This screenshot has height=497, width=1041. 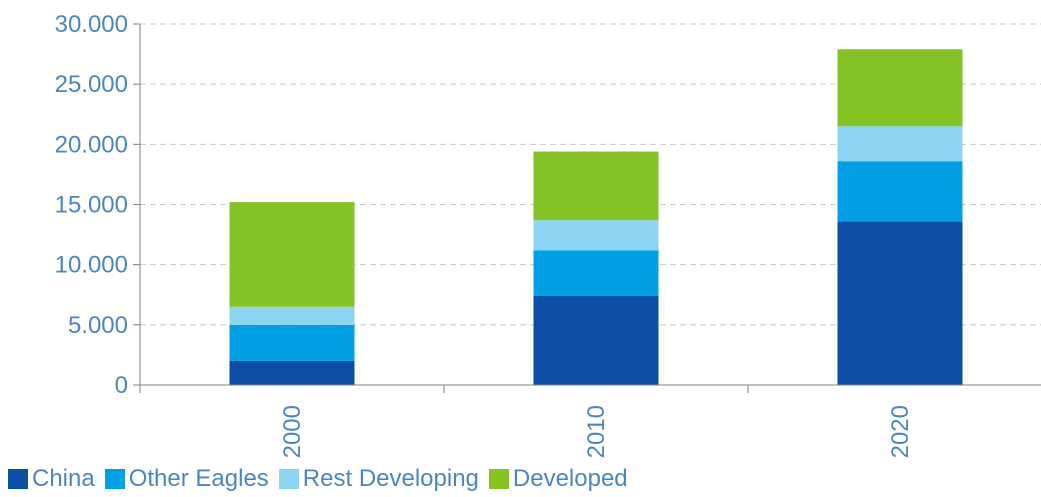 I want to click on y-tick-label: 25.000, so click(x=91, y=84).